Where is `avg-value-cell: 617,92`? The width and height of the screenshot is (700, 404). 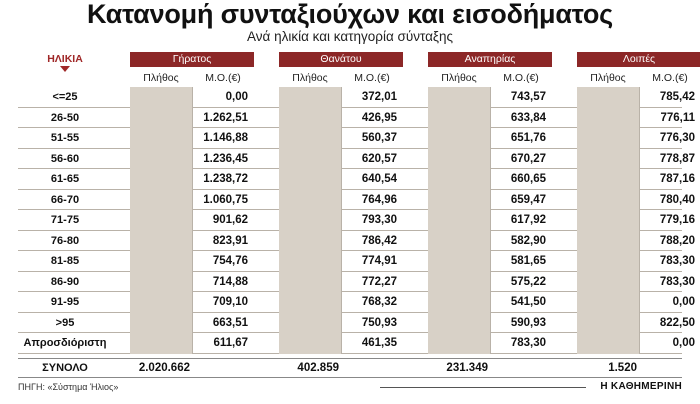 avg-value-cell: 617,92 is located at coordinates (528, 220).